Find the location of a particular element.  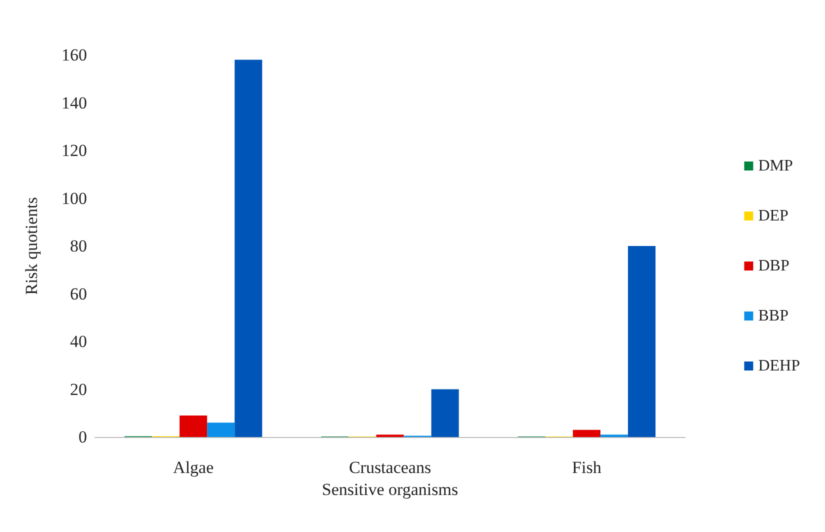

y-tick-label: 80 is located at coordinates (78, 246).